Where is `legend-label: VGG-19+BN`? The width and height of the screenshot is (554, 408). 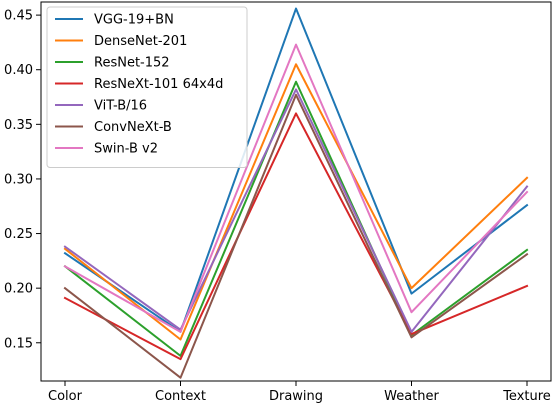
legend-label: VGG-19+BN is located at coordinates (134, 20).